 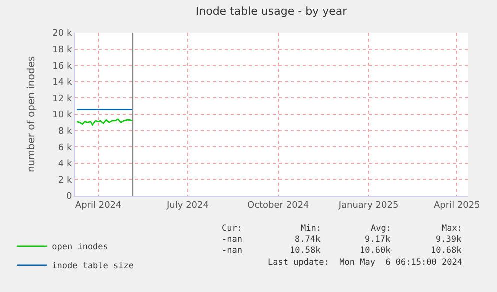 What do you see at coordinates (278, 205) in the screenshot?
I see `x-tick-label: October 2024` at bounding box center [278, 205].